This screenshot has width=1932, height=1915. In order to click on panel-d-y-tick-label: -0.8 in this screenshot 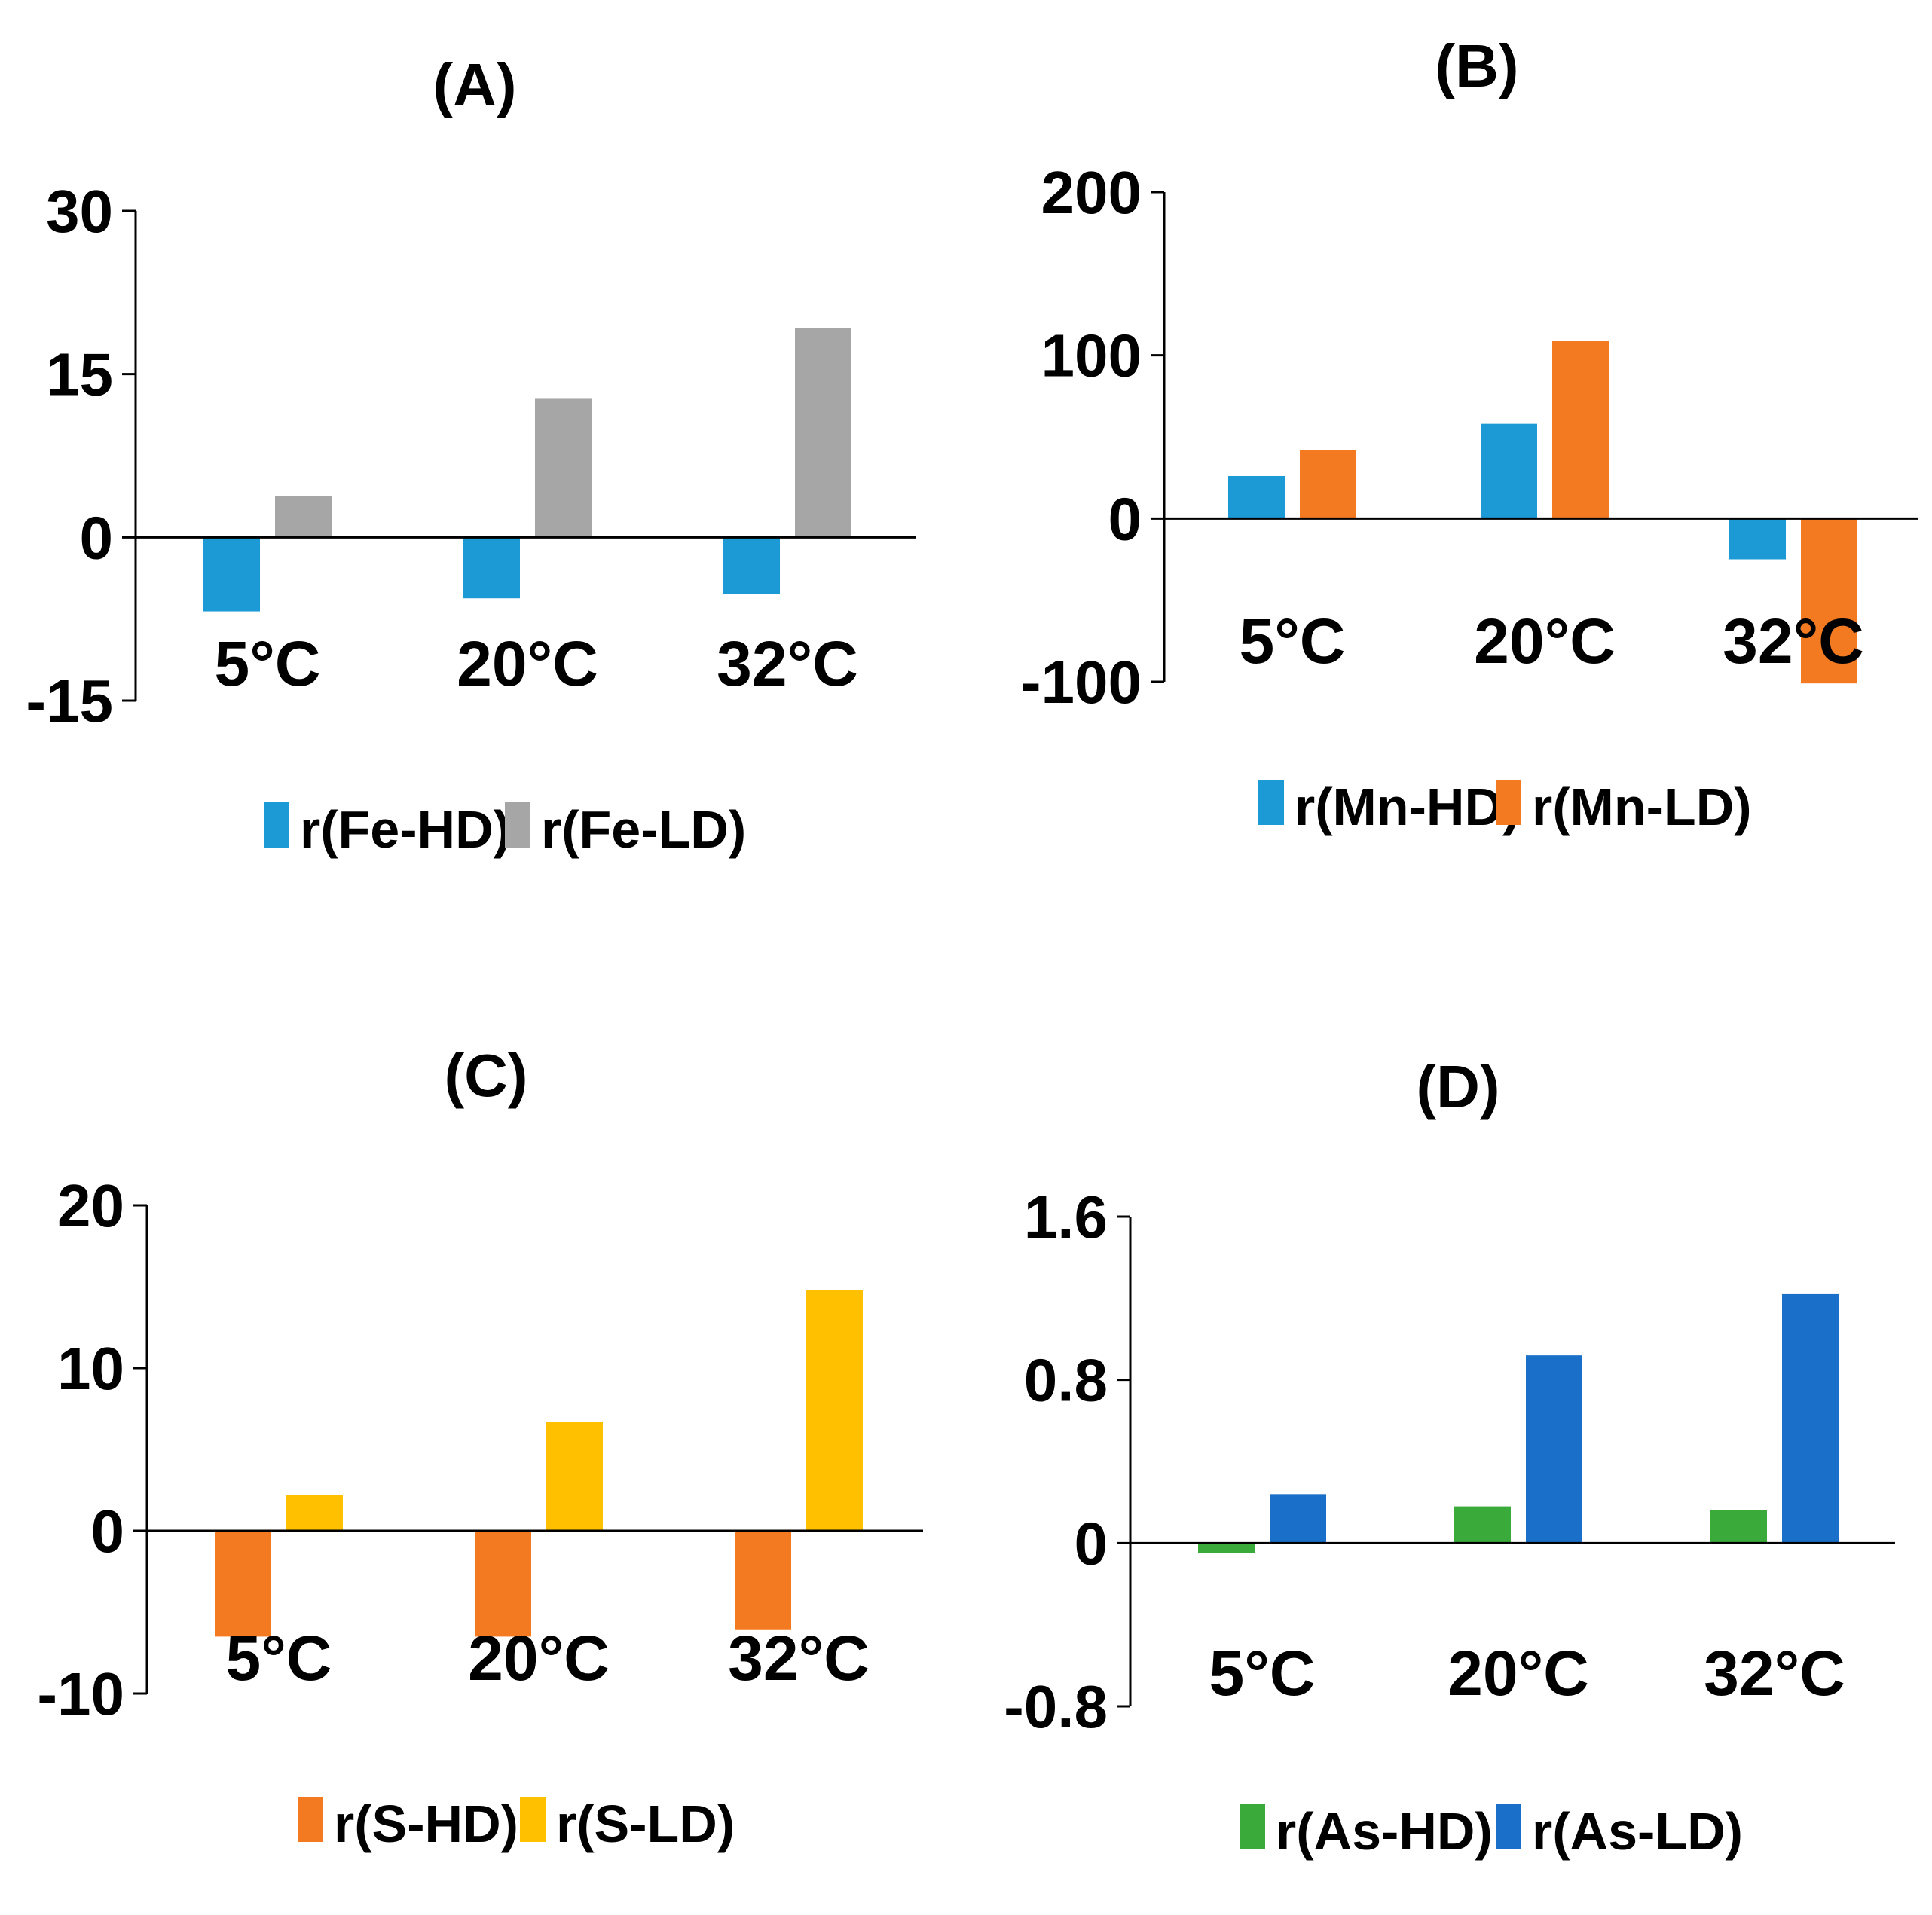, I will do `click(1056, 1706)`.